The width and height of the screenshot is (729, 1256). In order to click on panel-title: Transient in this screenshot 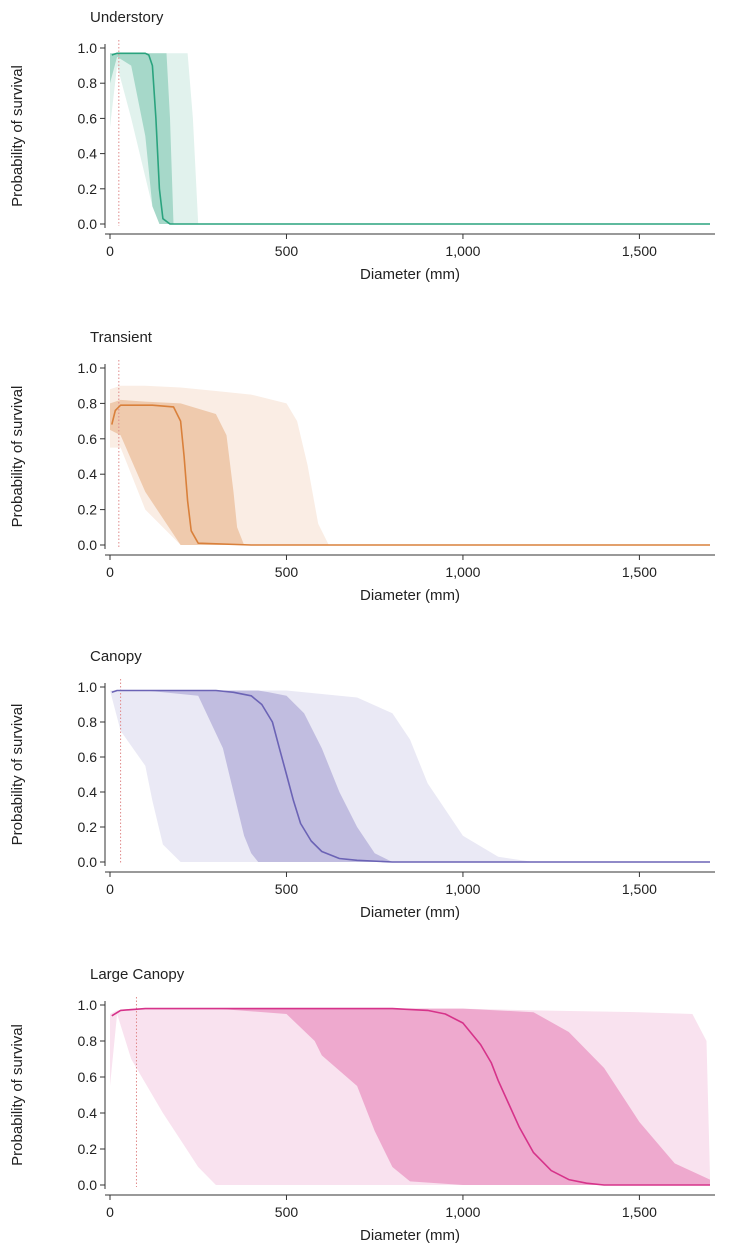, I will do `click(121, 337)`.